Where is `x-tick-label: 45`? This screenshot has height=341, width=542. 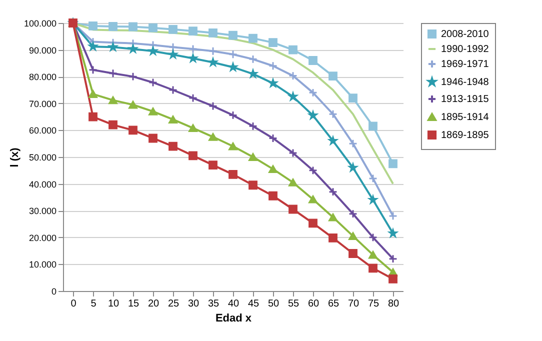 x-tick-label: 45 is located at coordinates (254, 304).